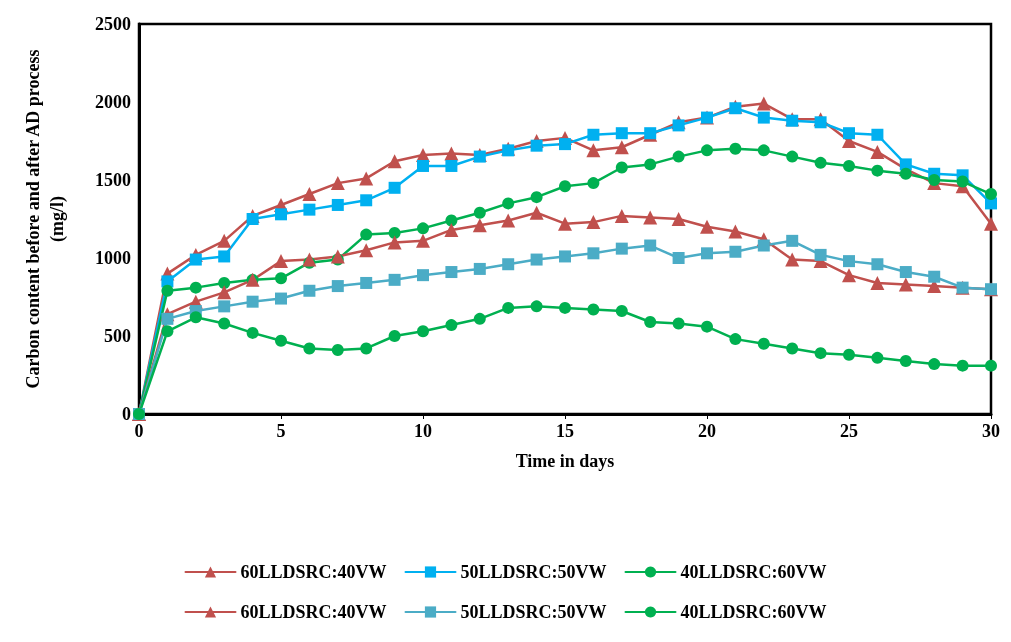 The width and height of the screenshot is (1011, 642). What do you see at coordinates (45, 219) in the screenshot?
I see `y-axis-title: Carbon content before and after AD process (mg/l)` at bounding box center [45, 219].